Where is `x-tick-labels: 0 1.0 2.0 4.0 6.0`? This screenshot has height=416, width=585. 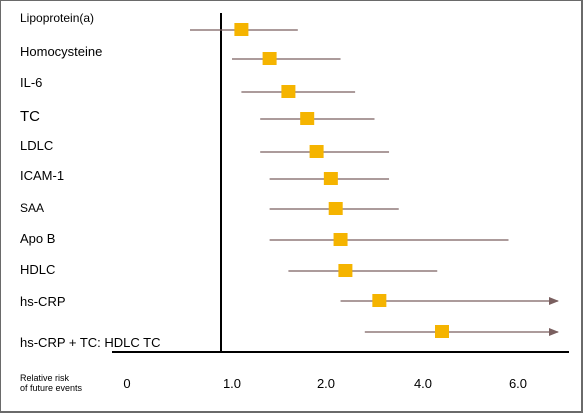
x-tick-labels: 0 1.0 2.0 4.0 6.0 is located at coordinates (325, 383).